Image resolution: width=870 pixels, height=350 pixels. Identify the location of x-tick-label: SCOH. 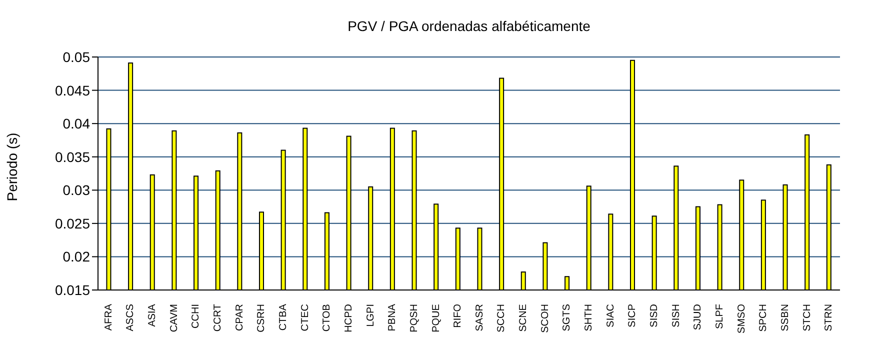
(545, 318).